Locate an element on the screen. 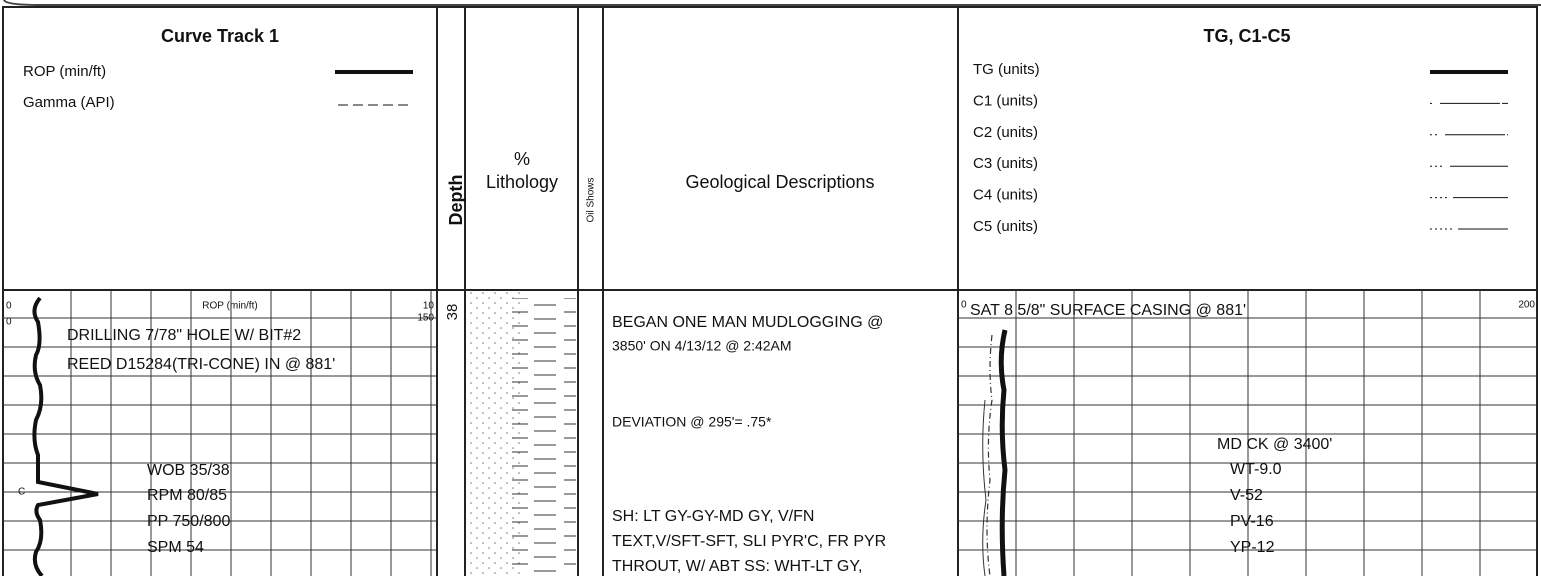 Image resolution: width=1541 pixels, height=576 pixels. description: THROUT, W/ ABT SS: WHT-LT GY, is located at coordinates (737, 566).